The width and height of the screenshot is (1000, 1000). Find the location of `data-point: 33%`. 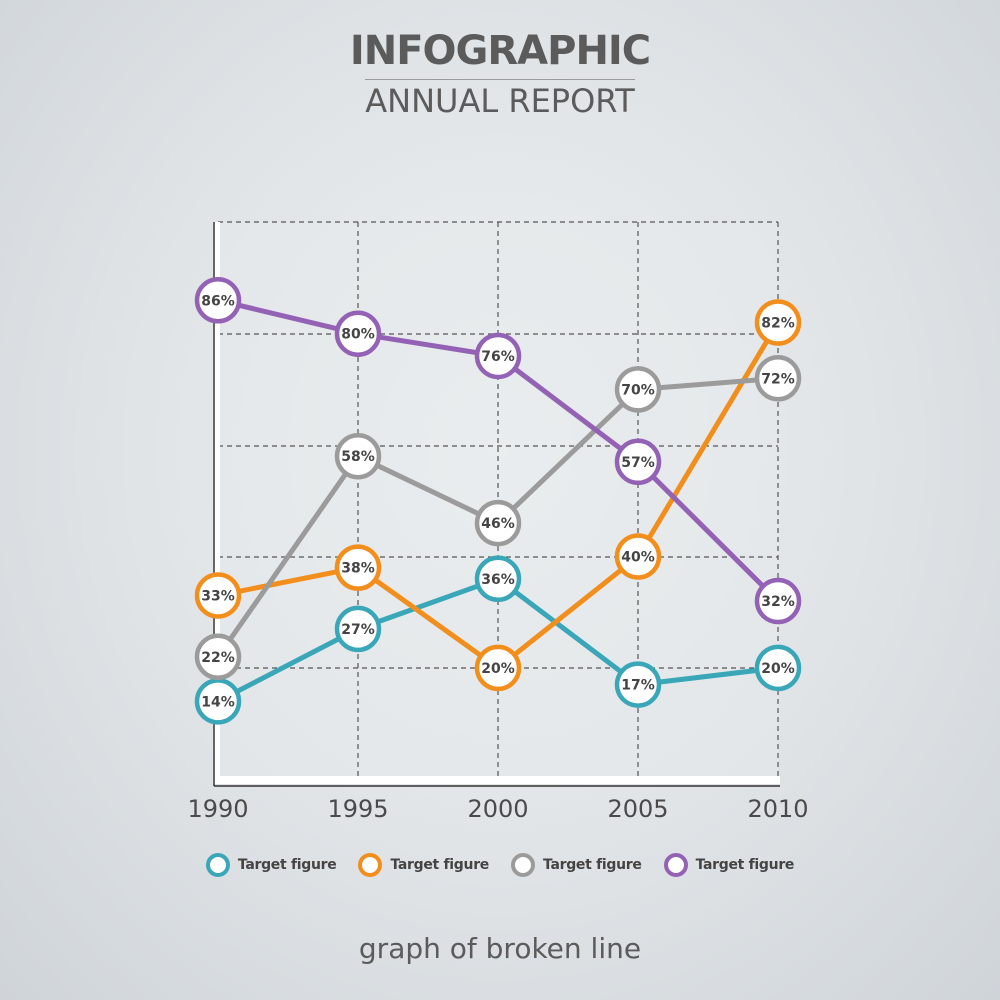

data-point: 33% is located at coordinates (218, 595).